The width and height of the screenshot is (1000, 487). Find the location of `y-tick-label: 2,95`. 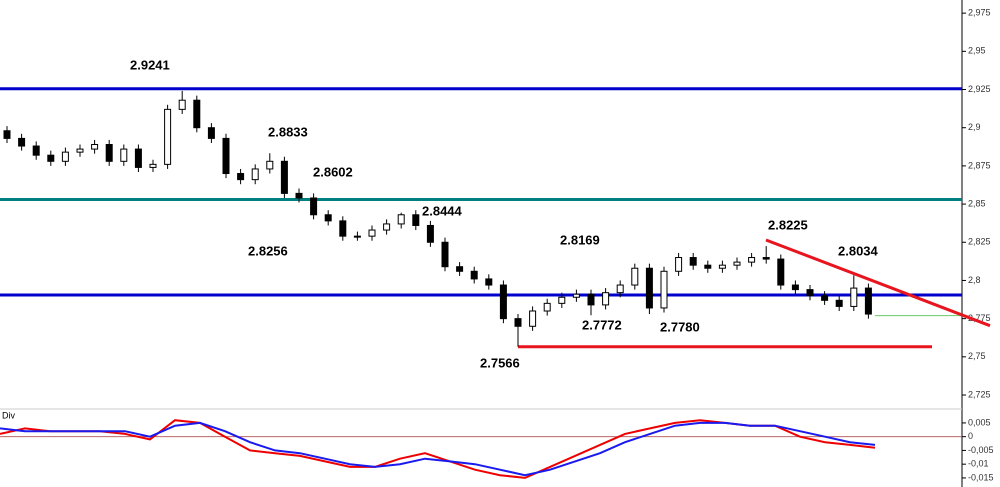

y-tick-label: 2,95 is located at coordinates (977, 51).